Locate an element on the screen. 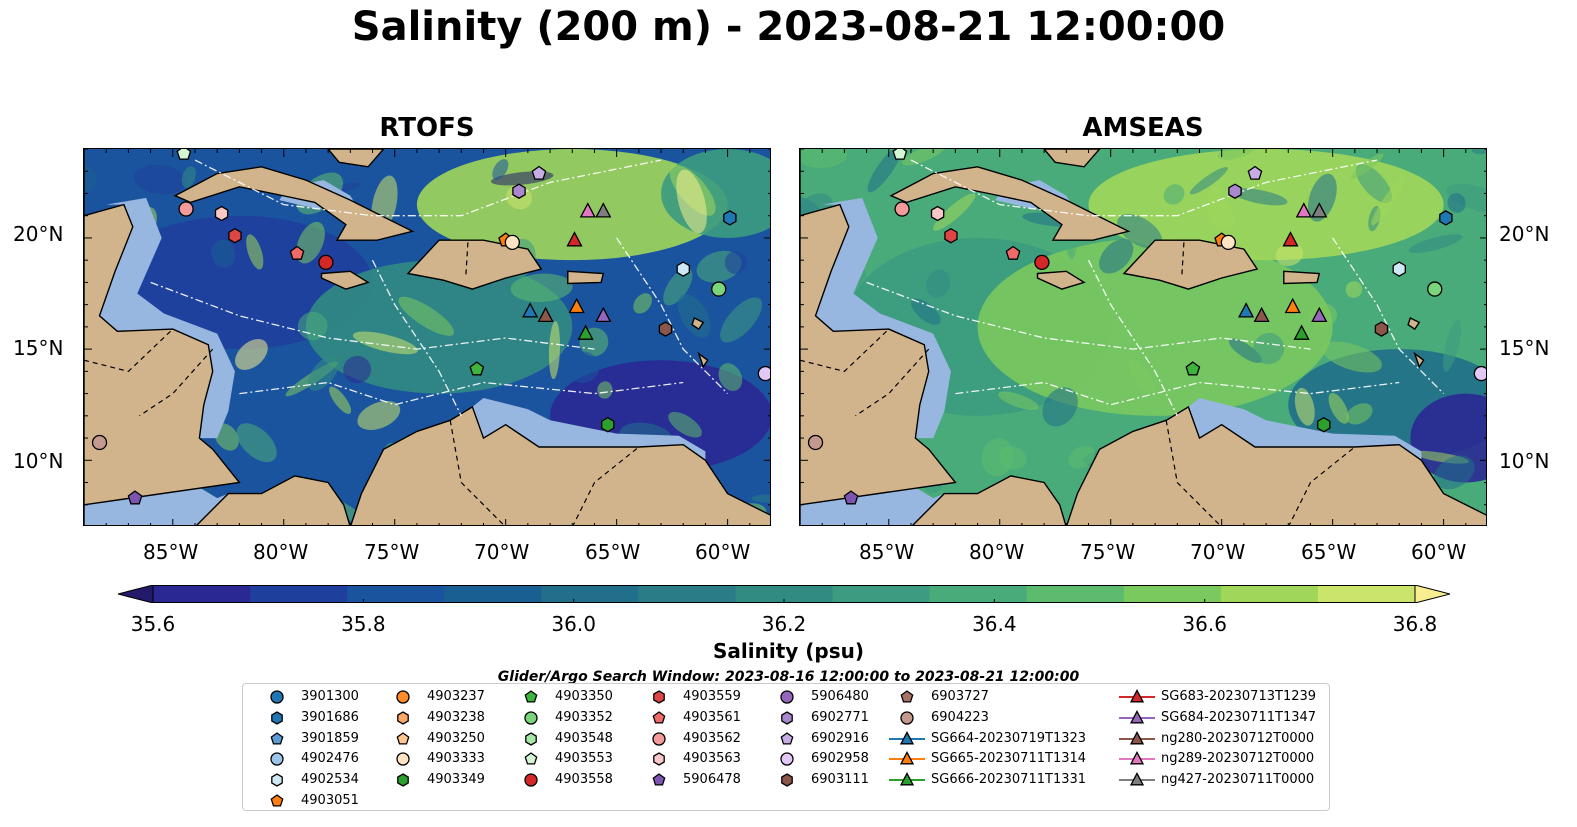 The height and width of the screenshot is (827, 1577). legend-marker-SG665-20230711T1314 is located at coordinates (907, 758).